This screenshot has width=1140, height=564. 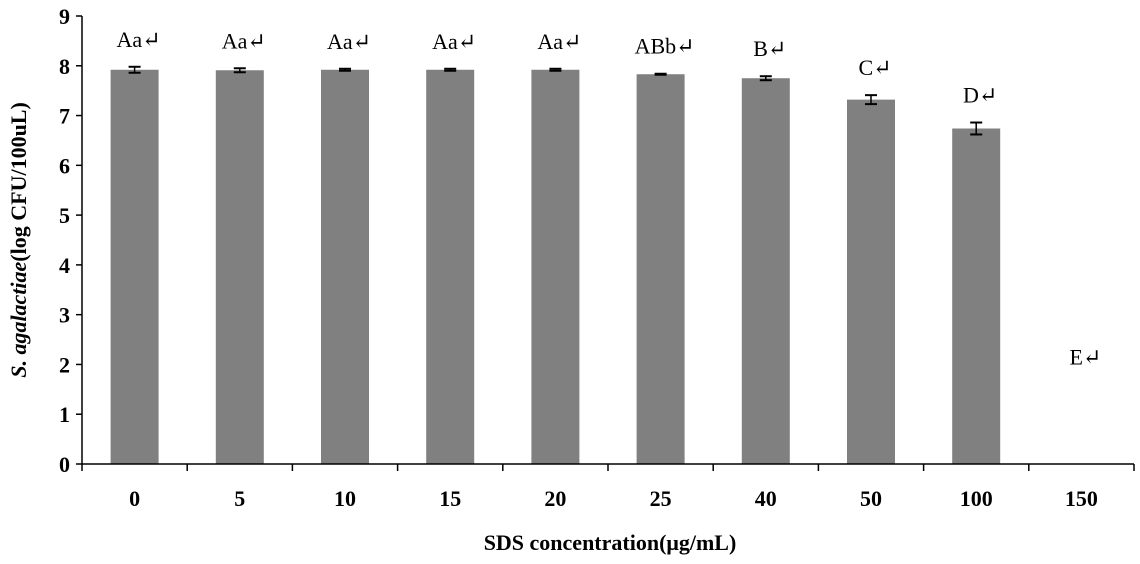 What do you see at coordinates (1081, 498) in the screenshot?
I see `x-tick-label: 150` at bounding box center [1081, 498].